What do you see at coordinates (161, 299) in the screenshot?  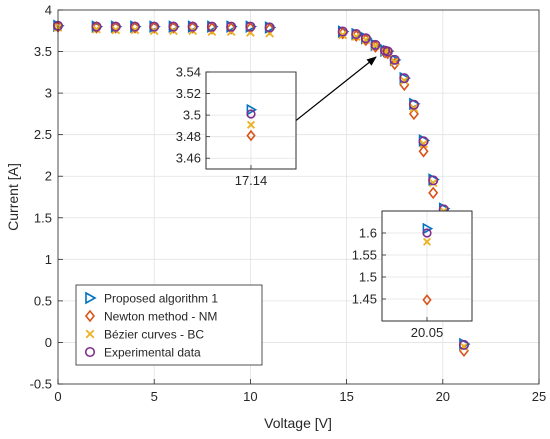 I see `legend-label: Proposed algorithm 1` at bounding box center [161, 299].